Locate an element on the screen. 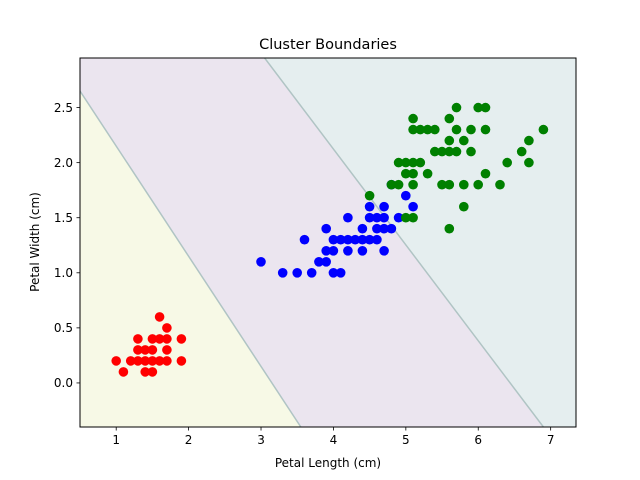 The image size is (640, 480). x-tick-label: 1 is located at coordinates (116, 440).